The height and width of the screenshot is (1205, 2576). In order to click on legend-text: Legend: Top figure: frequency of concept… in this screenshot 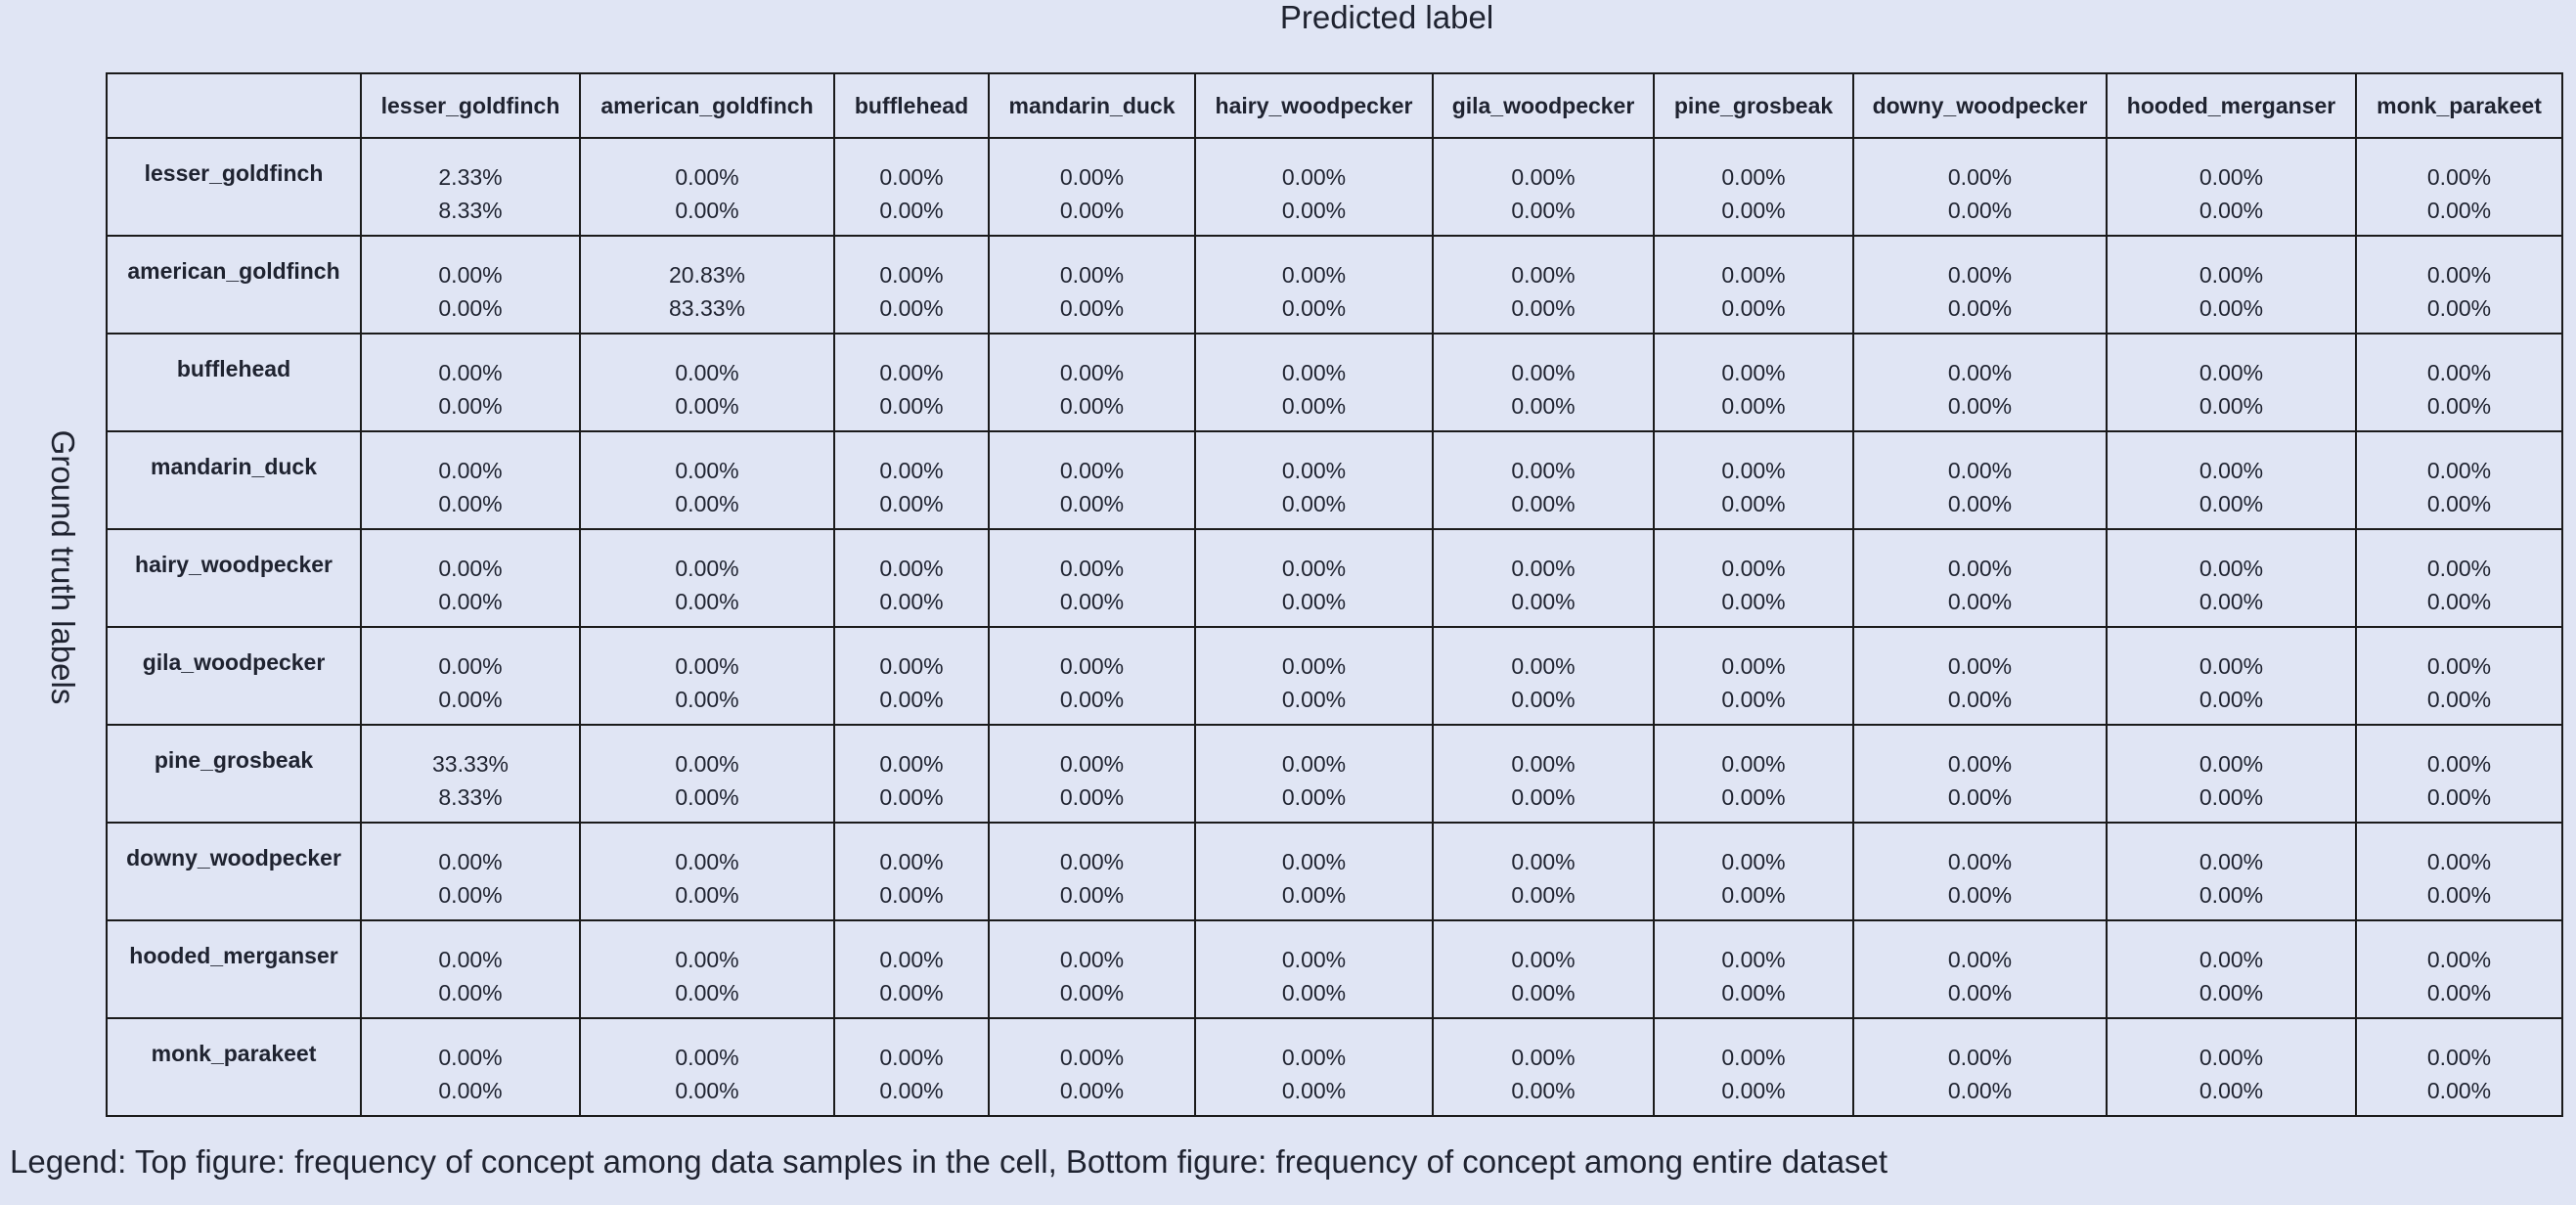, I will do `click(949, 1161)`.